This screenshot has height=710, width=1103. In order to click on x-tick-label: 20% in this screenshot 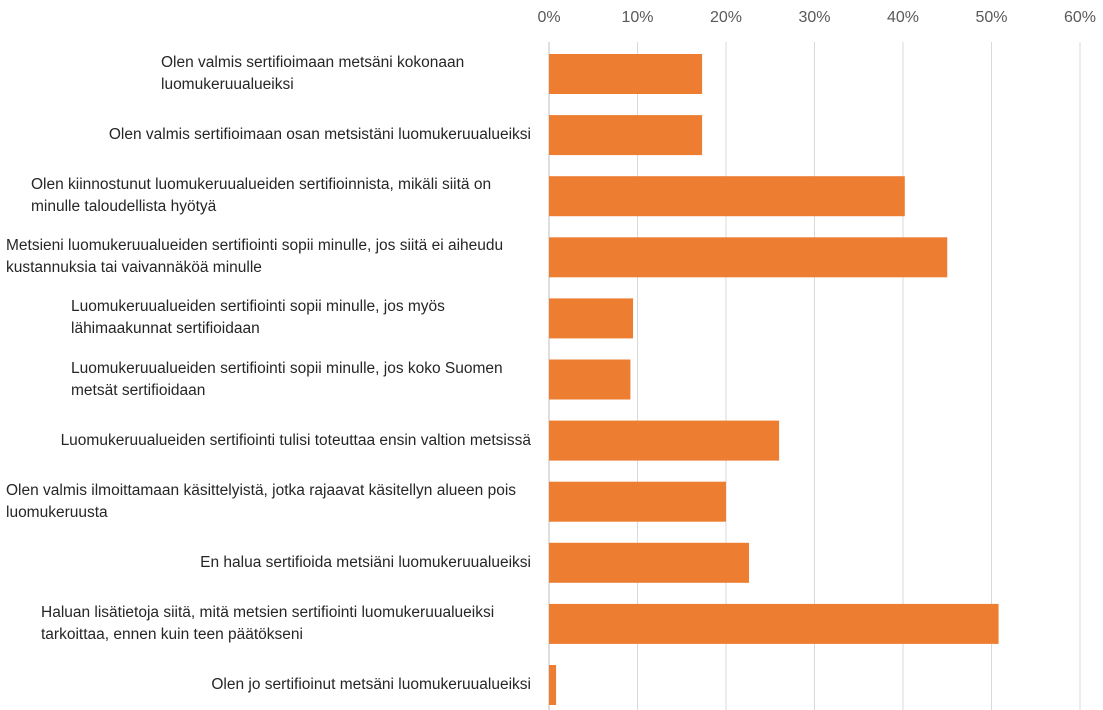, I will do `click(726, 17)`.